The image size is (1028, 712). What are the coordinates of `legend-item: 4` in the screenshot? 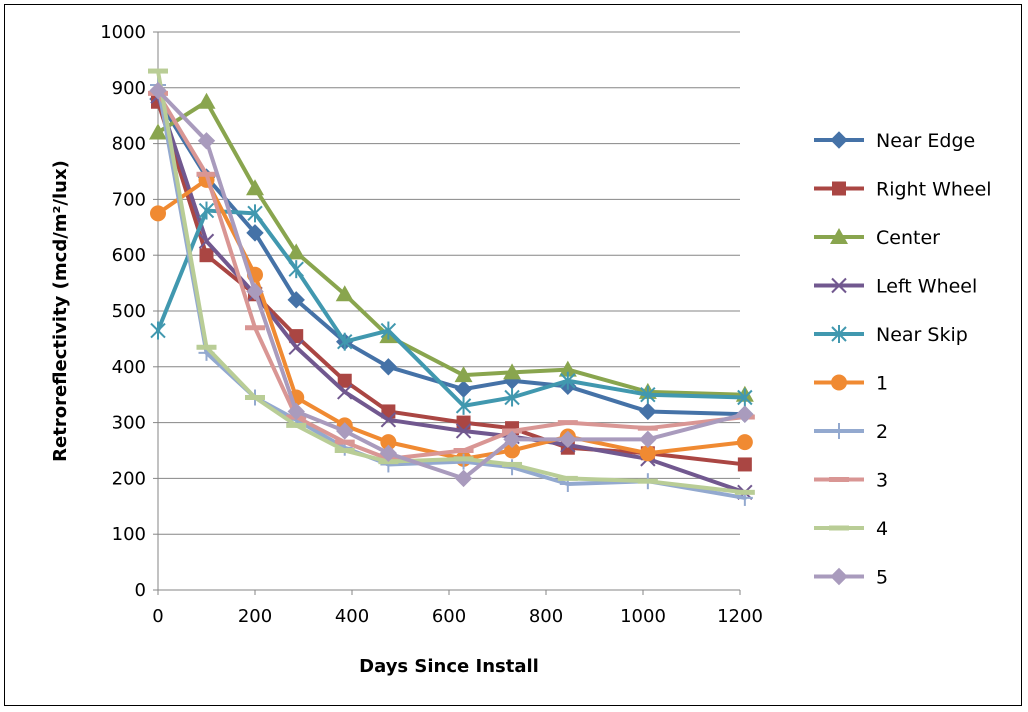 It's located at (851, 529).